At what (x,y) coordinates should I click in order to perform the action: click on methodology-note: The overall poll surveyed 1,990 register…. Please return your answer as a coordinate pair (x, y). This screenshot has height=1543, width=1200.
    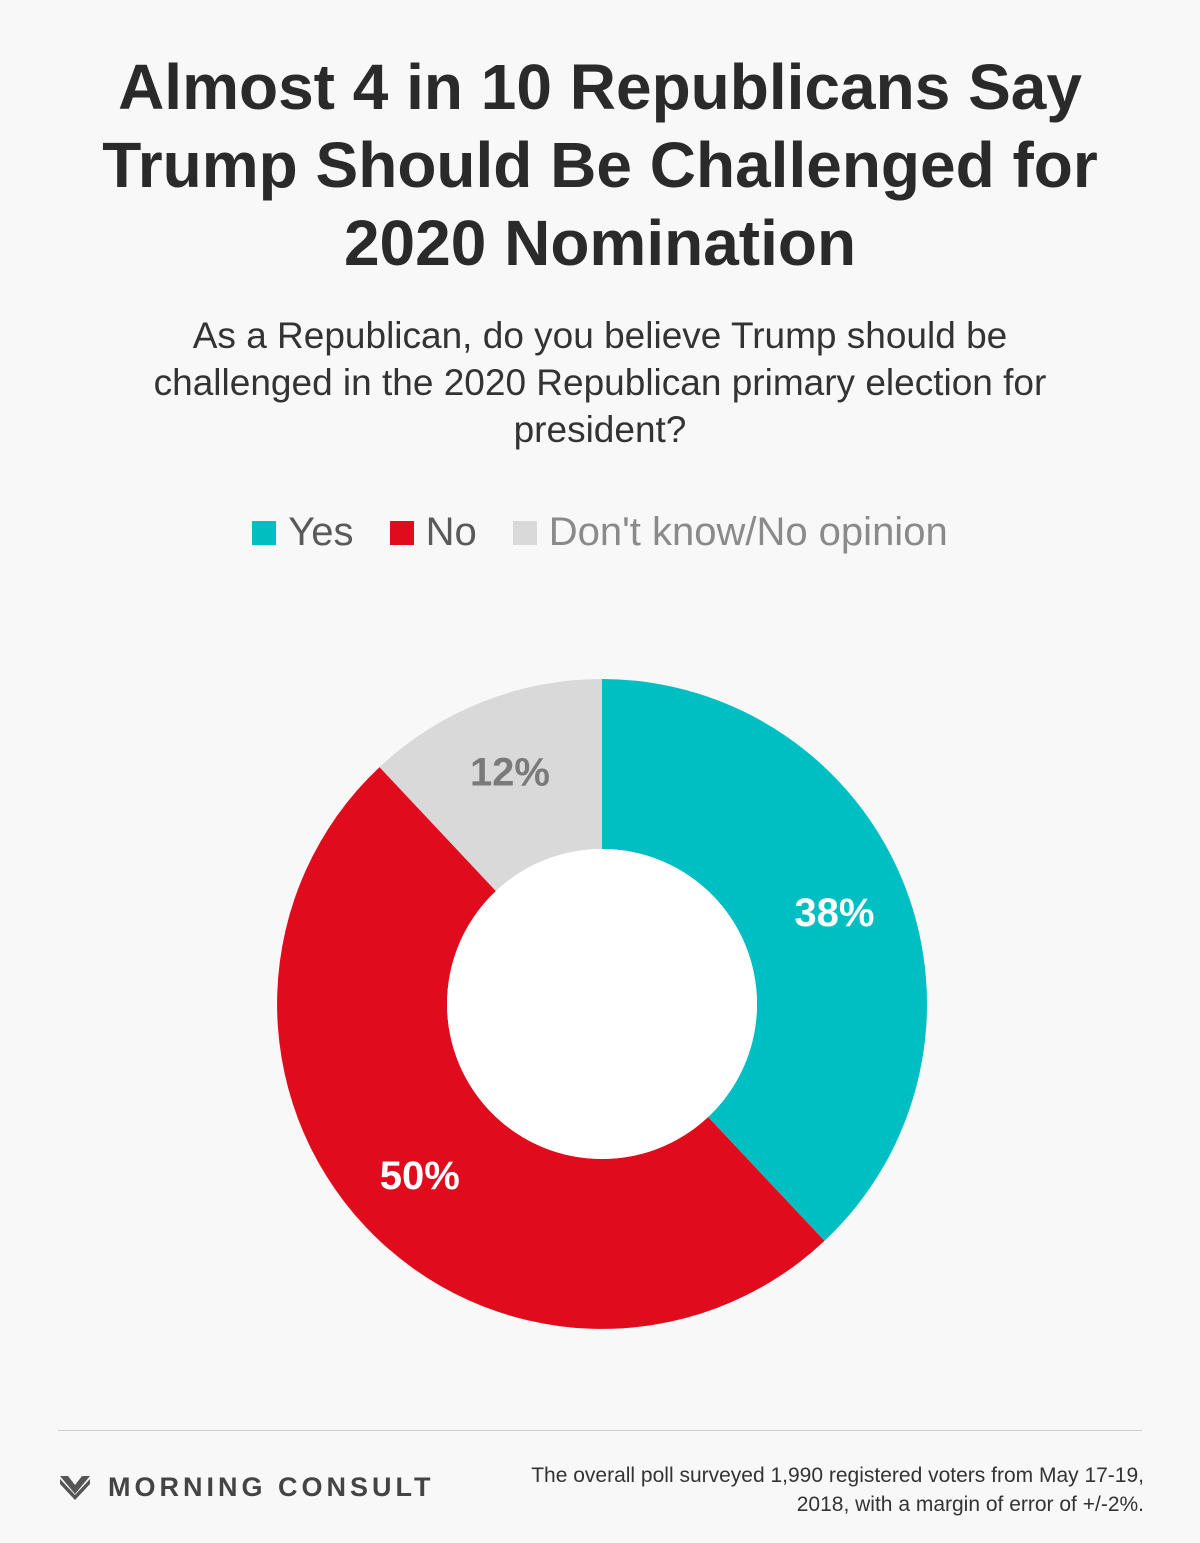
    Looking at the image, I should click on (837, 1490).